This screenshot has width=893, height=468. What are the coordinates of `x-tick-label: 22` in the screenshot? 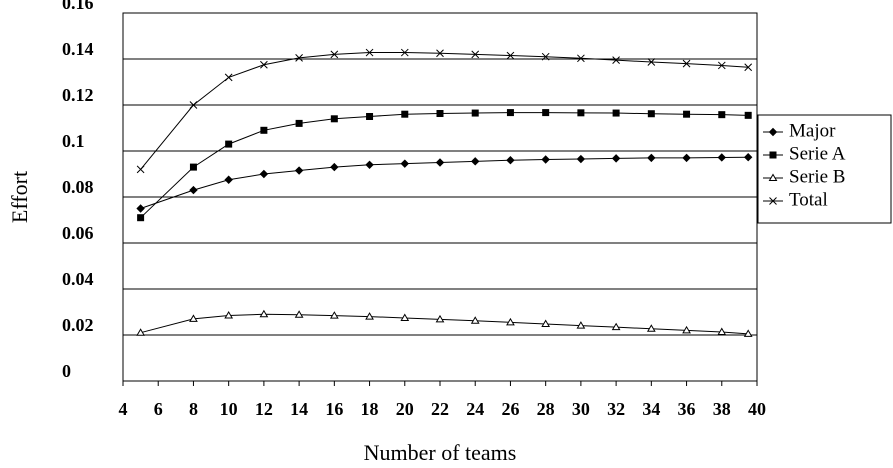 It's located at (440, 409).